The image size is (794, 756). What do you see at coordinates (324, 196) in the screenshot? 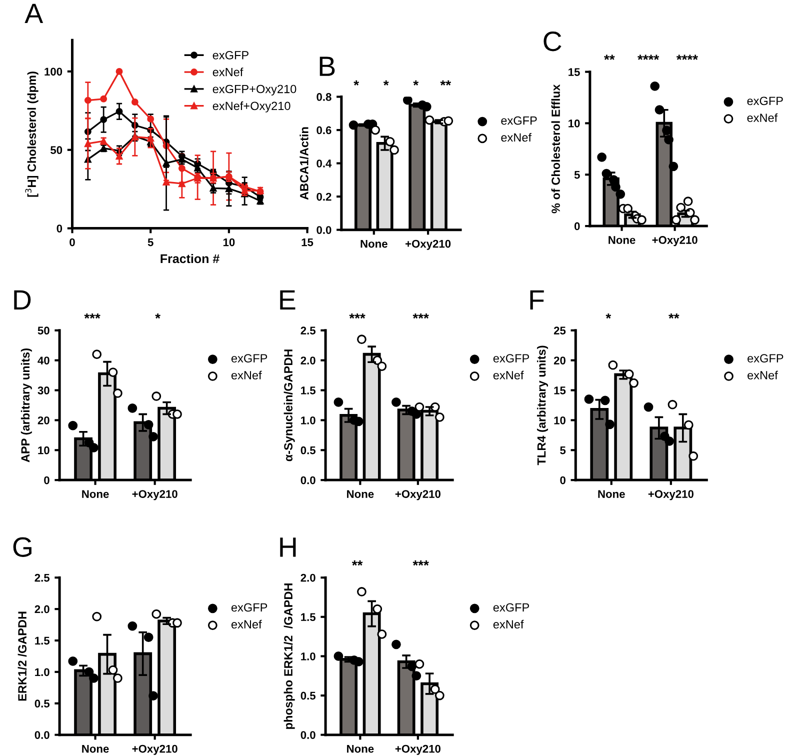
I see `y-tick-label: 0.2` at bounding box center [324, 196].